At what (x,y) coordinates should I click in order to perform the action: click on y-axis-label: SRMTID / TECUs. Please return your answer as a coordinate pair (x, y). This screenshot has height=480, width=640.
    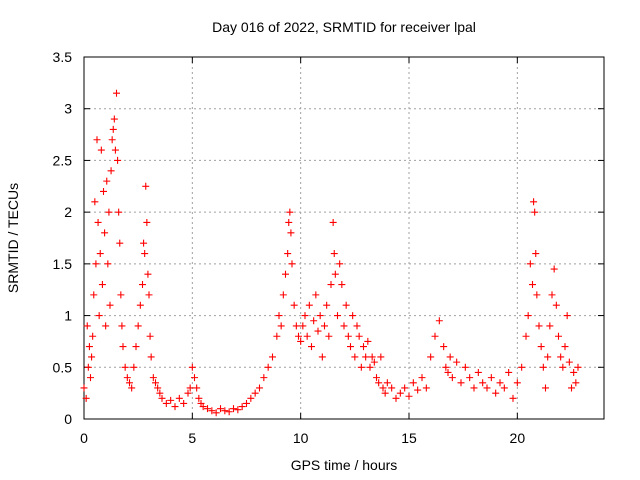
    Looking at the image, I should click on (13, 238).